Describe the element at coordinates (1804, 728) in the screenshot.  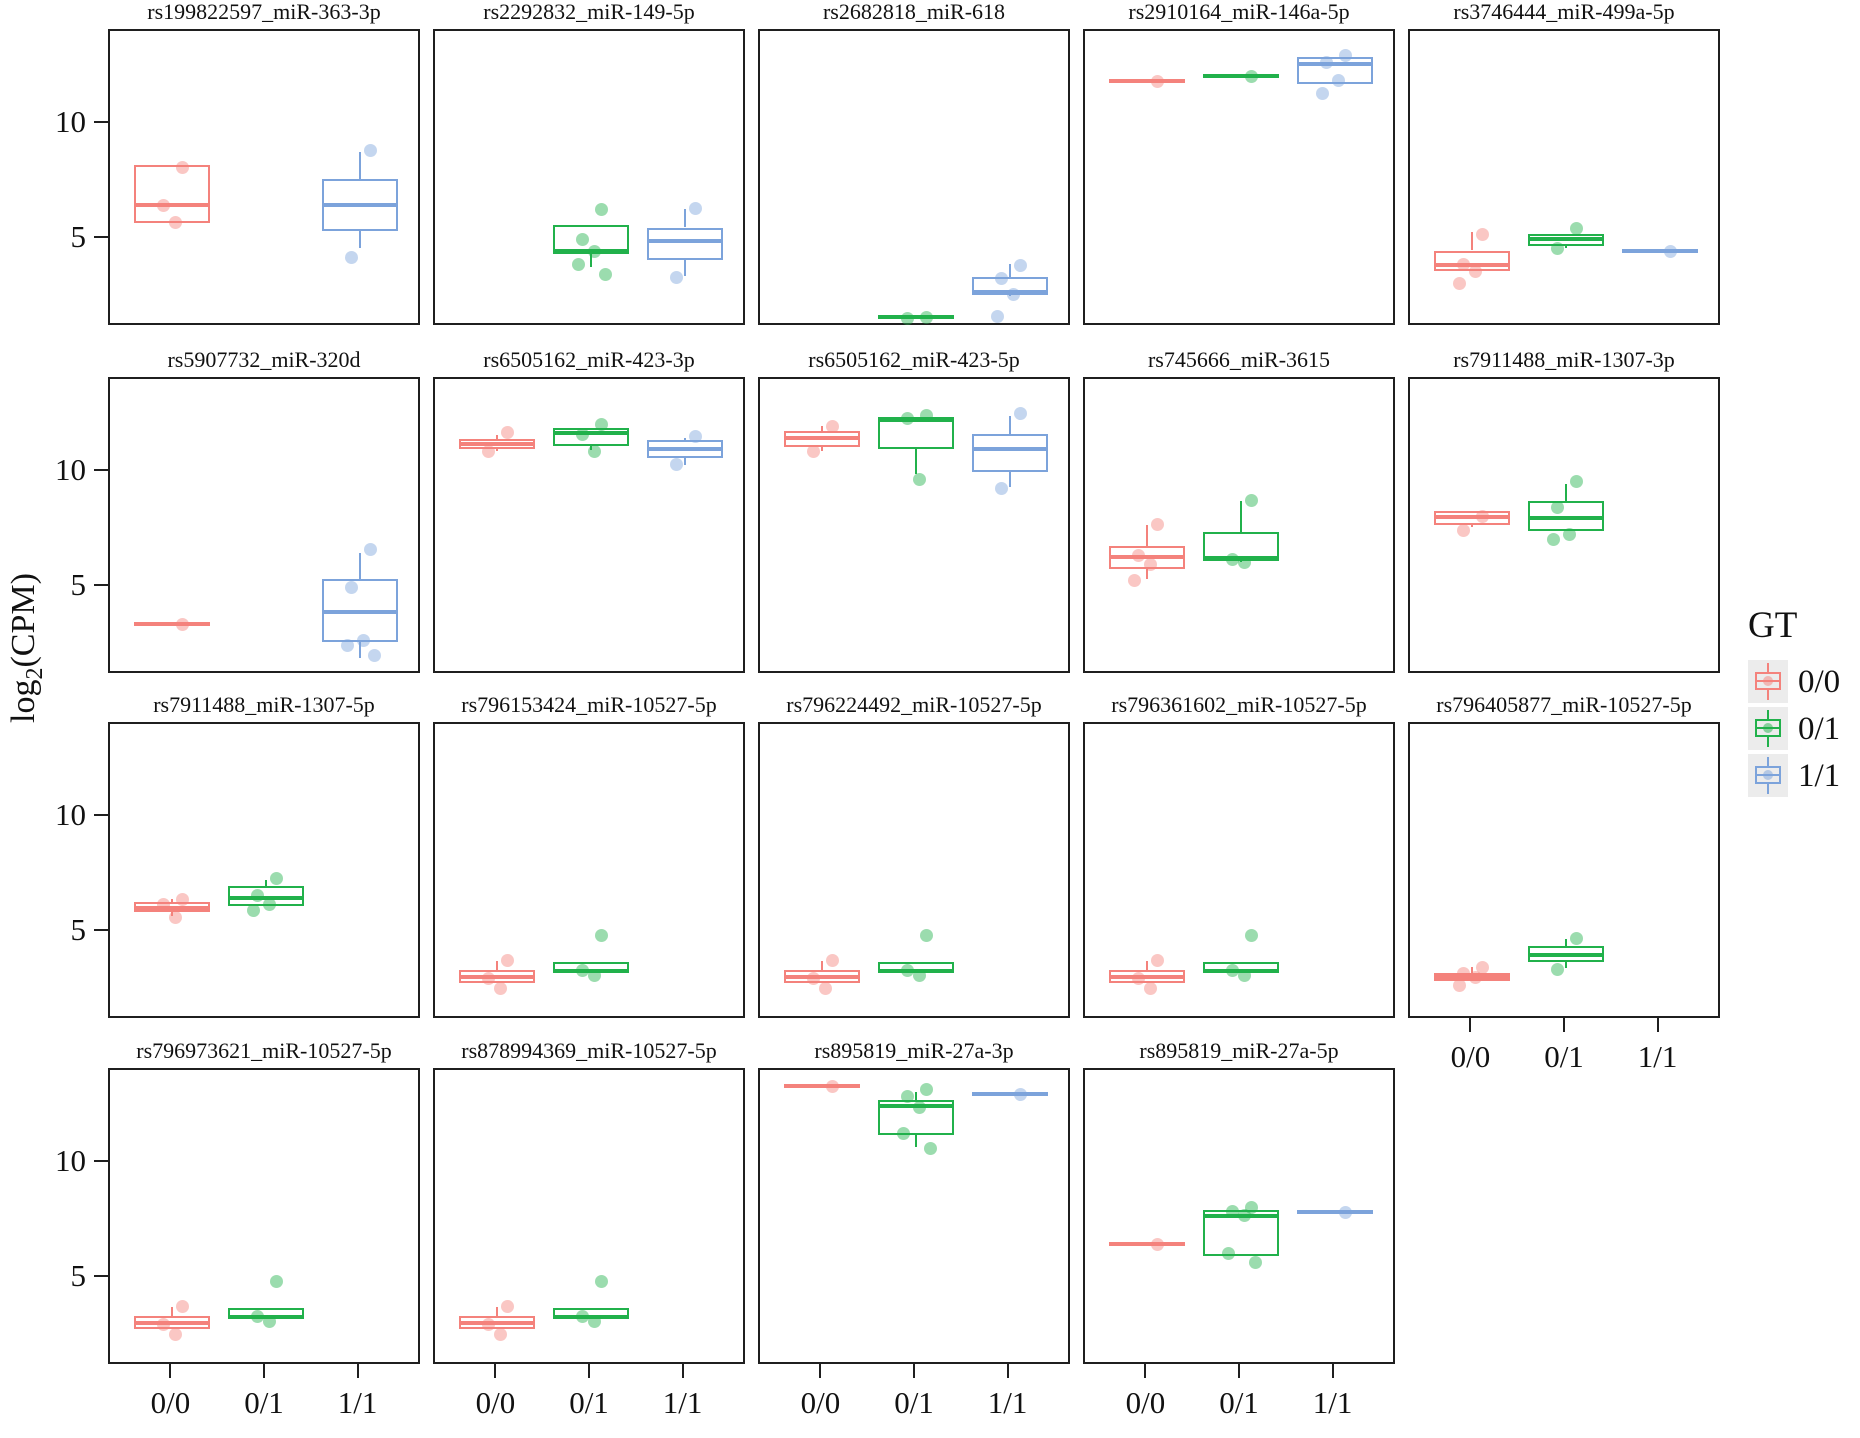
I see `legend-entry: 0/1` at that location.